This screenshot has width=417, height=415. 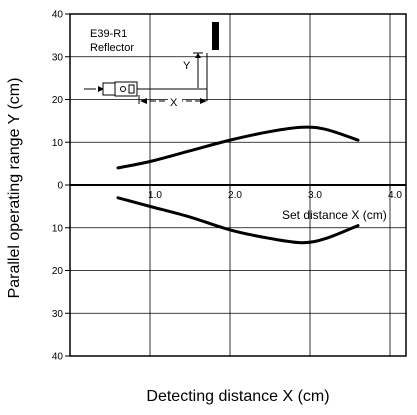 I want to click on series-line-upper, so click(x=238, y=147).